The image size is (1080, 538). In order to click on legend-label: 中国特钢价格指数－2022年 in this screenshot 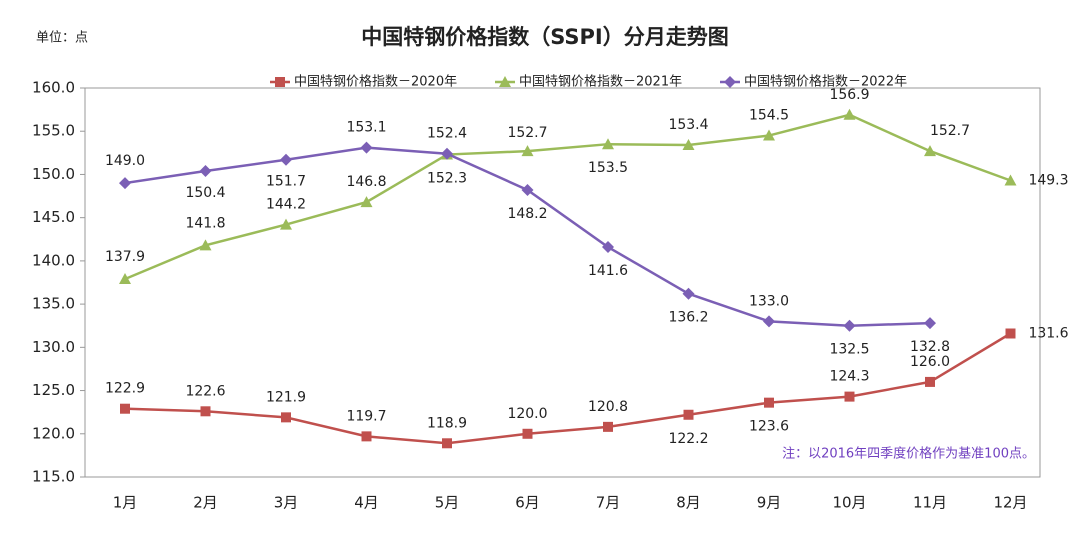, I will do `click(825, 82)`.